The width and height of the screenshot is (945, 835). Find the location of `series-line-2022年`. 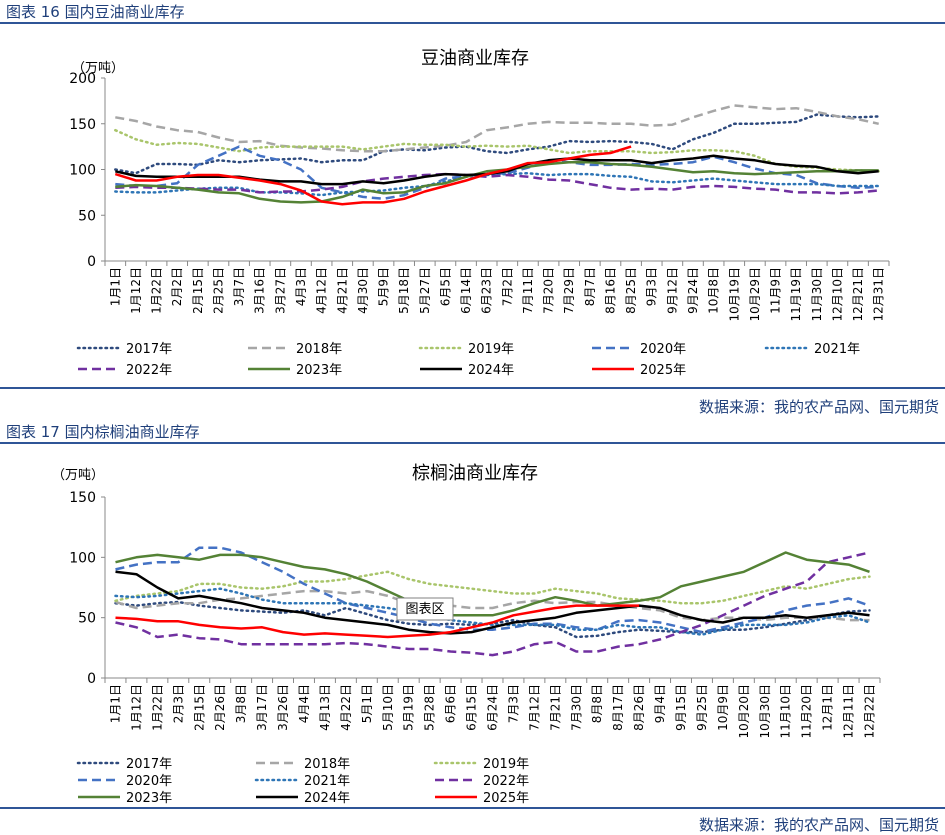

series-line-2022年 is located at coordinates (492, 604).